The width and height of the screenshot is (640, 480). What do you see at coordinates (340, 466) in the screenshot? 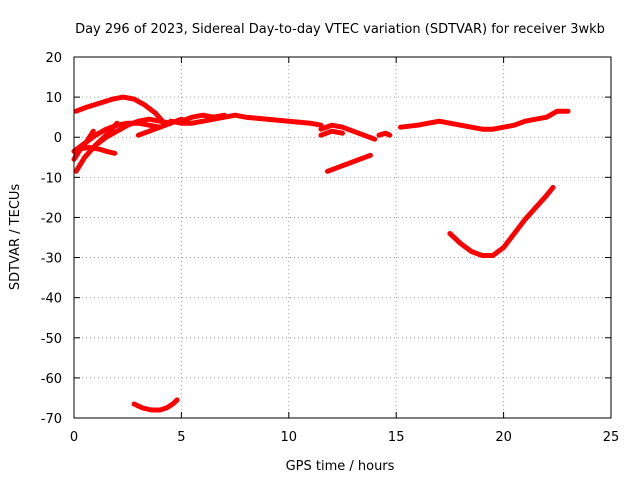
I see `x-axis-label: GPS time / hours` at bounding box center [340, 466].